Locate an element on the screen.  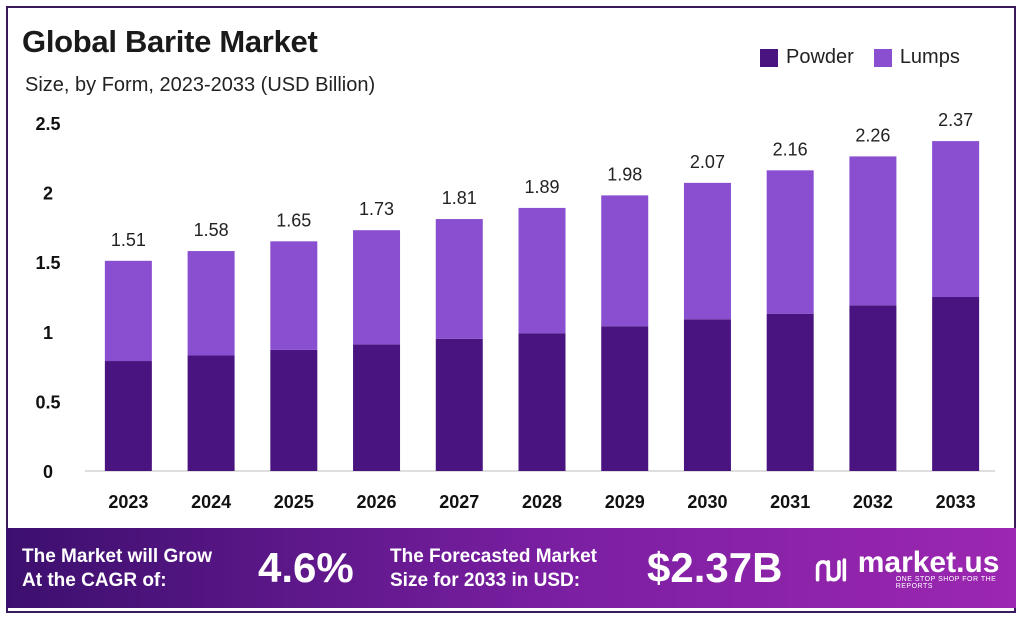
y-tick-label: 1 is located at coordinates (48, 333).